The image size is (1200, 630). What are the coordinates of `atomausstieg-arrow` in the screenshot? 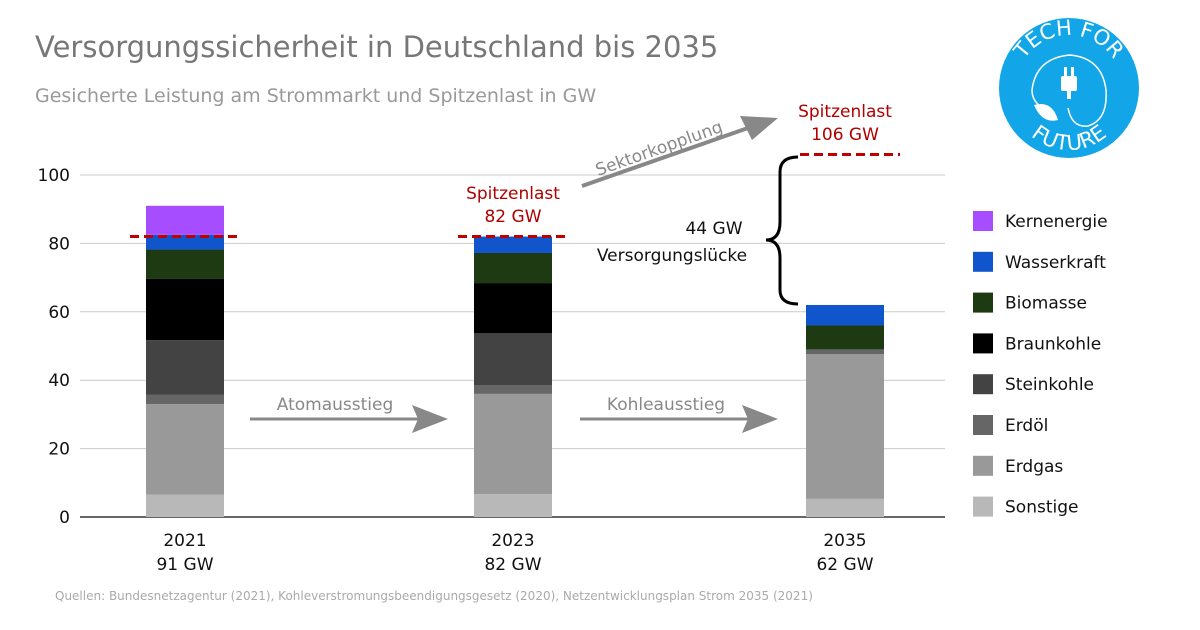 It's located at (349, 419).